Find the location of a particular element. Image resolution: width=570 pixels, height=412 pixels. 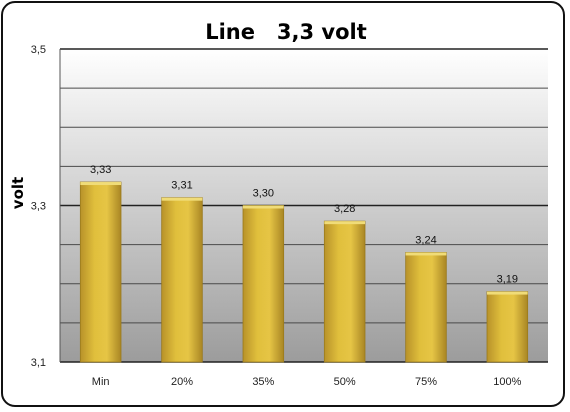

x-tick-label: 50% is located at coordinates (345, 382).